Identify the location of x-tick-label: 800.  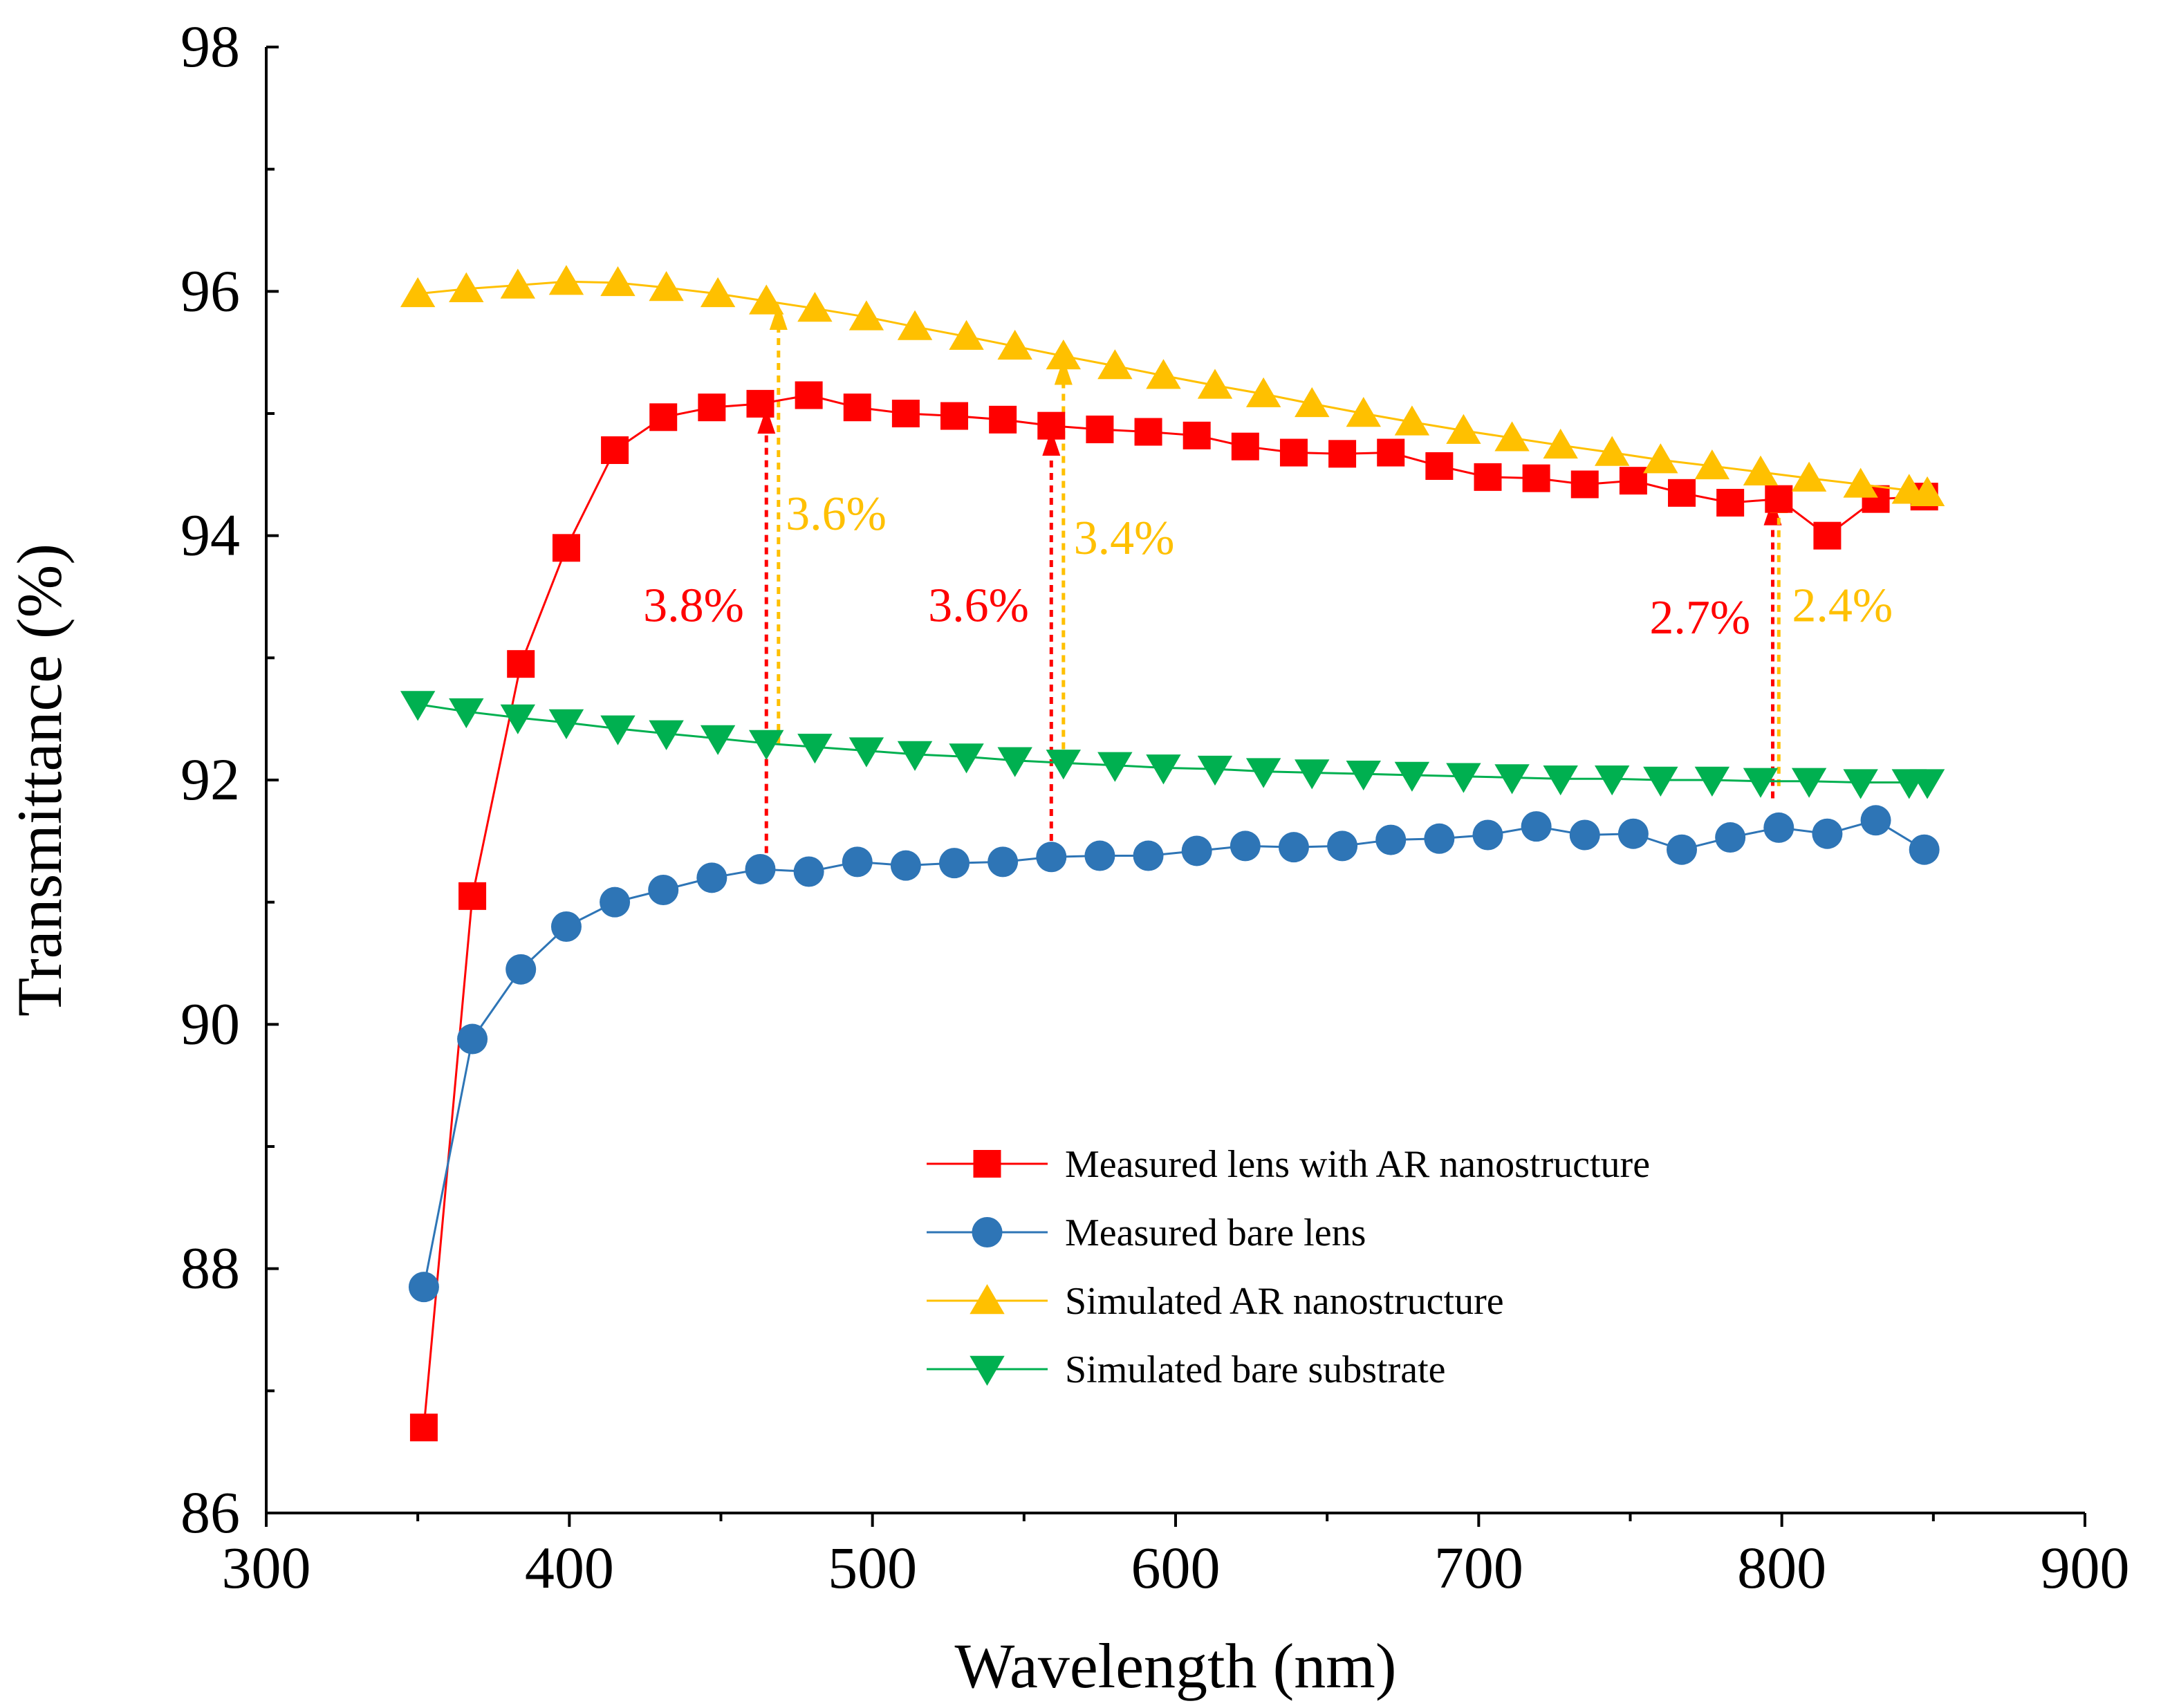
(1781, 1567).